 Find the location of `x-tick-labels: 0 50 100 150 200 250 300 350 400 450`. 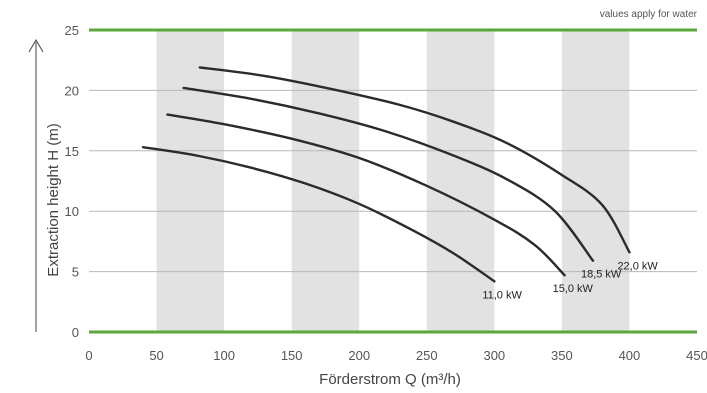

x-tick-labels: 0 50 100 150 200 250 300 350 400 450 is located at coordinates (396, 355).